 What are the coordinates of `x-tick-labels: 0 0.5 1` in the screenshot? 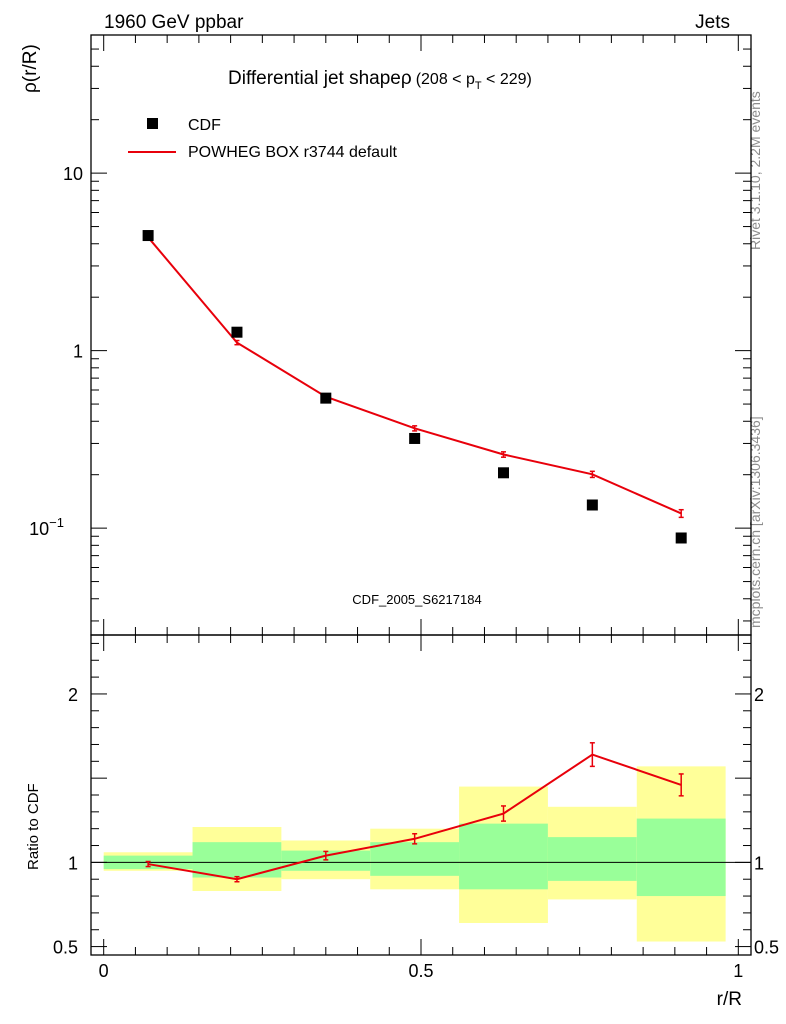 It's located at (421, 971).